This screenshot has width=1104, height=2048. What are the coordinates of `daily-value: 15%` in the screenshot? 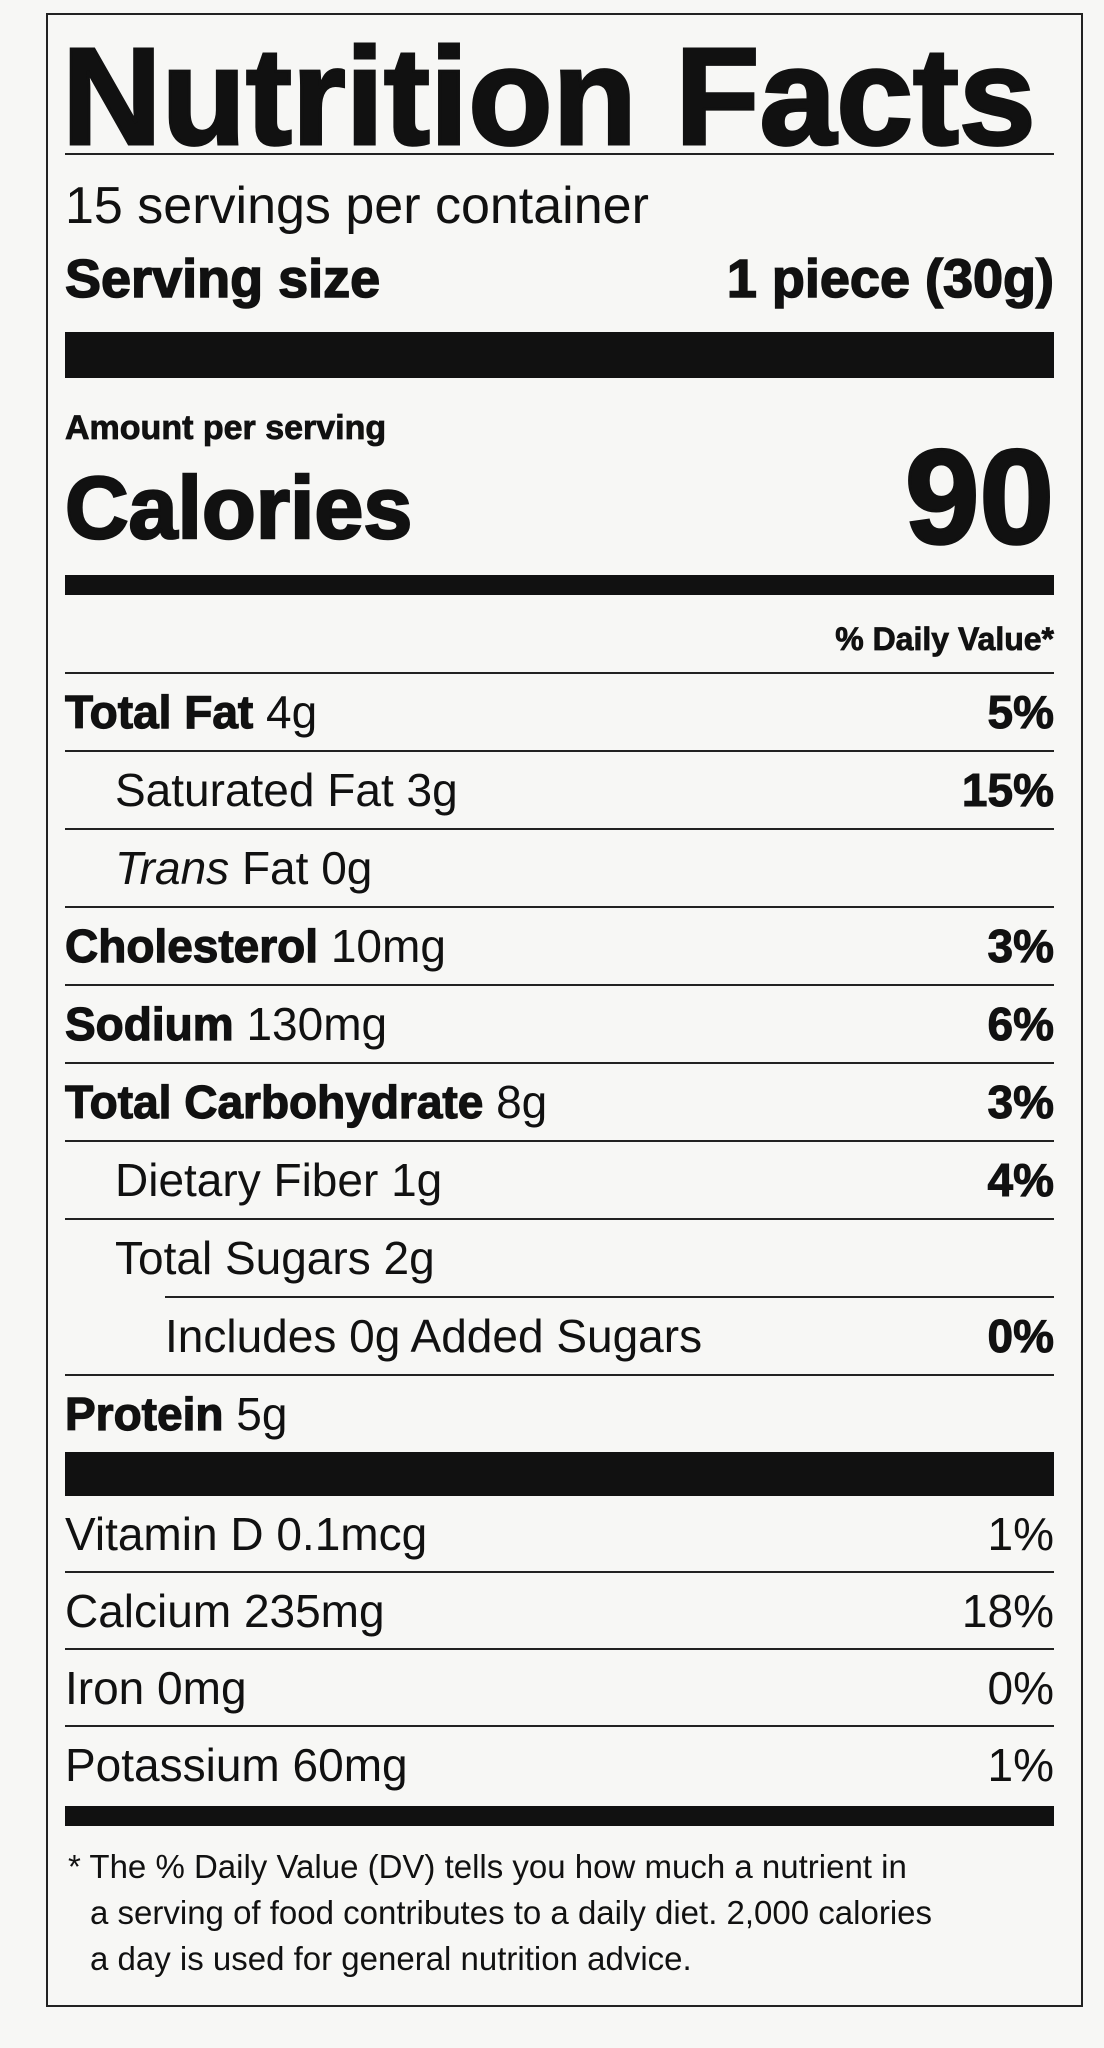 It's located at (1007, 790).